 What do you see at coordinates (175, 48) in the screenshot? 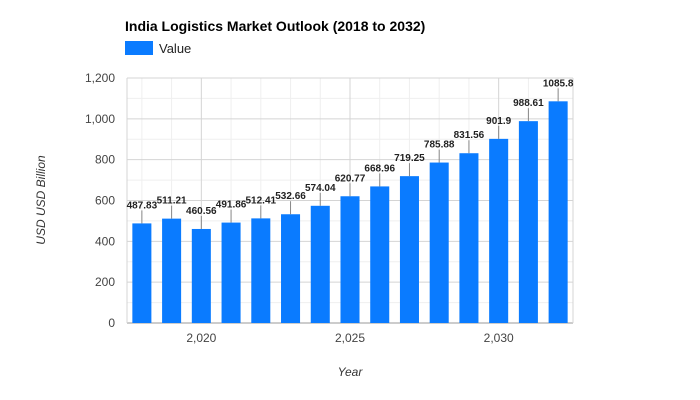
I see `legend-label-value: Value` at bounding box center [175, 48].